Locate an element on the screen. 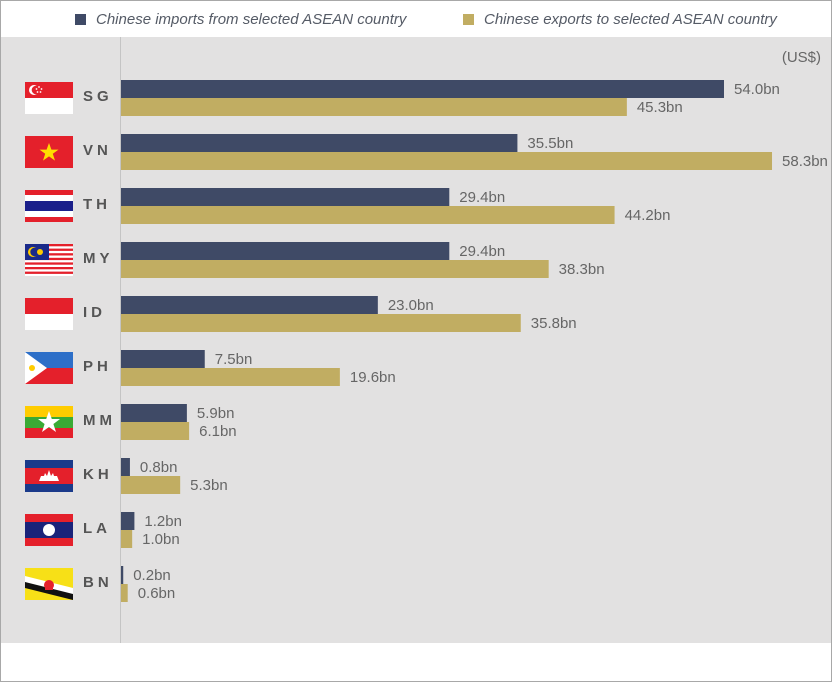  category-label: MM is located at coordinates (99, 420).